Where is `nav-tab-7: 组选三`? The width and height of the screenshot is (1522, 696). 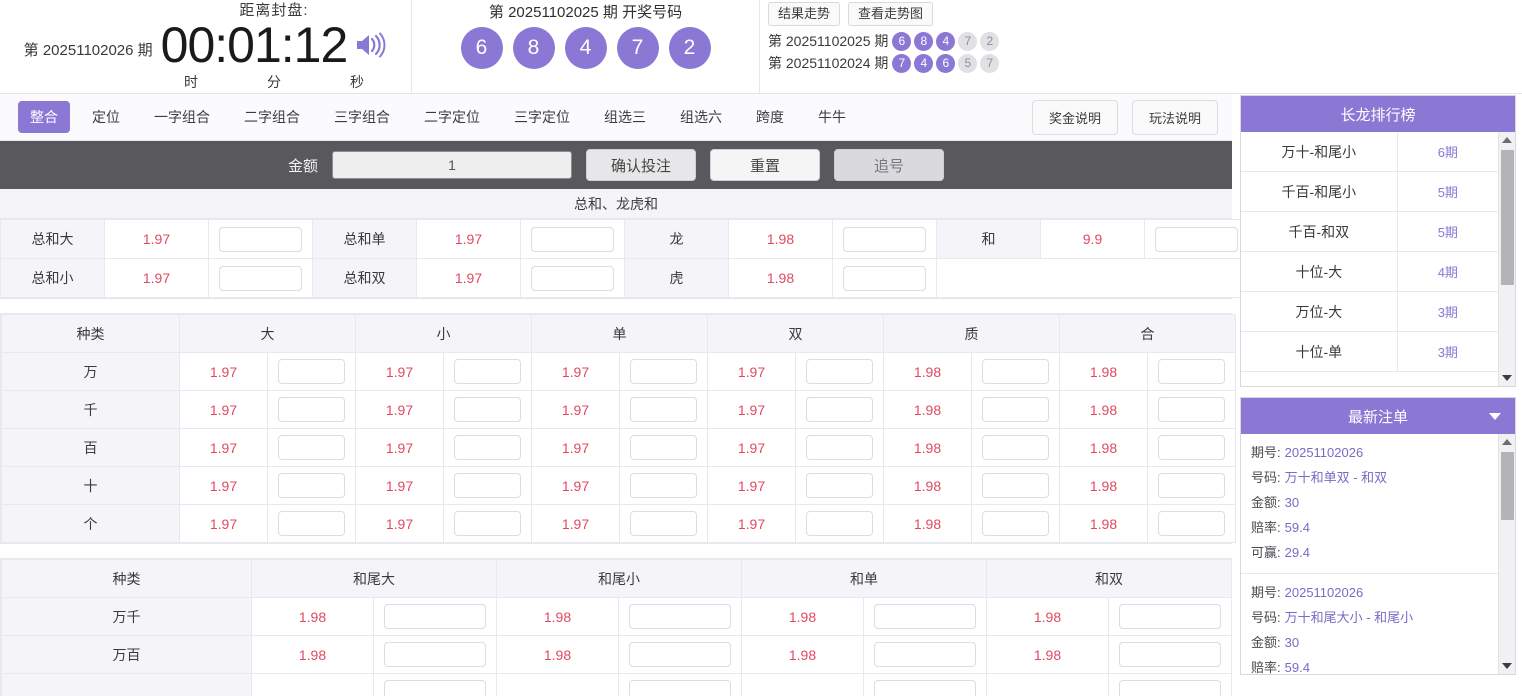 nav-tab-7: 组选三 is located at coordinates (625, 117).